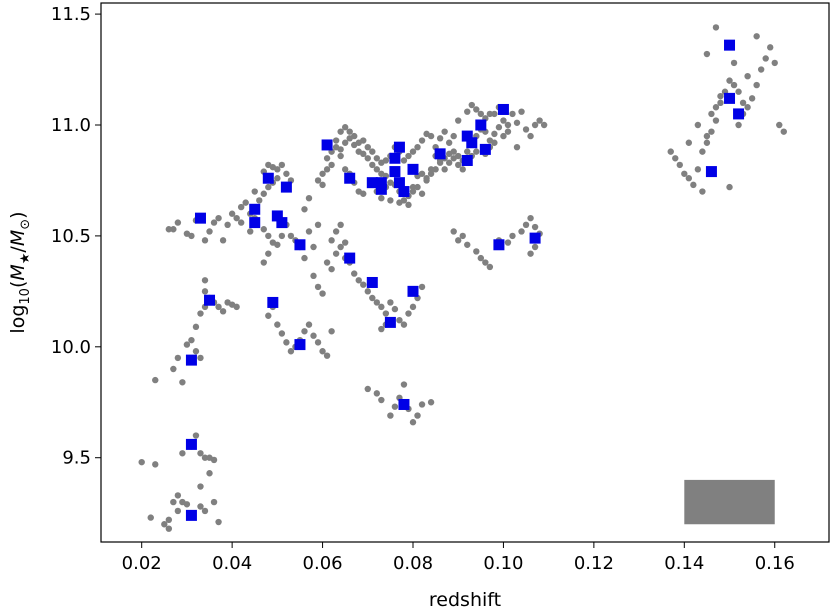 The image size is (831, 613). Describe the element at coordinates (232, 563) in the screenshot. I see `x-tick-label: 0.04` at that location.